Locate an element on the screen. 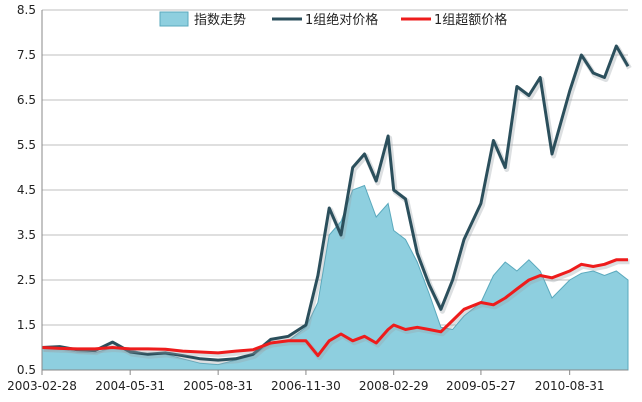 Image resolution: width=642 pixels, height=402 pixels. legend-swatch-index is located at coordinates (174, 19).